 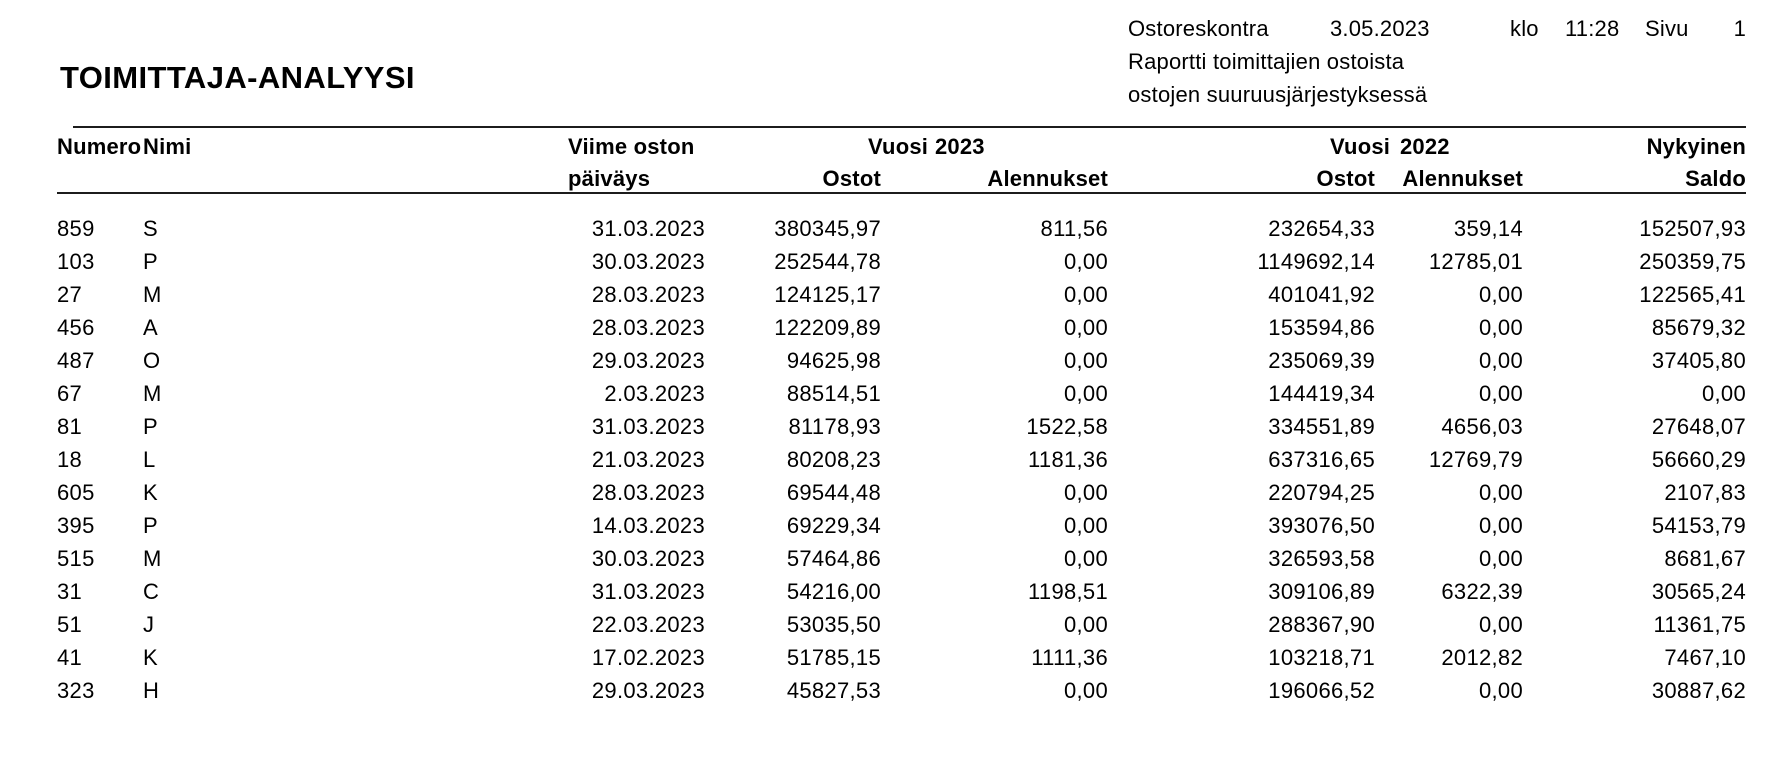 I want to click on header-rule-bottom, so click(x=901, y=193).